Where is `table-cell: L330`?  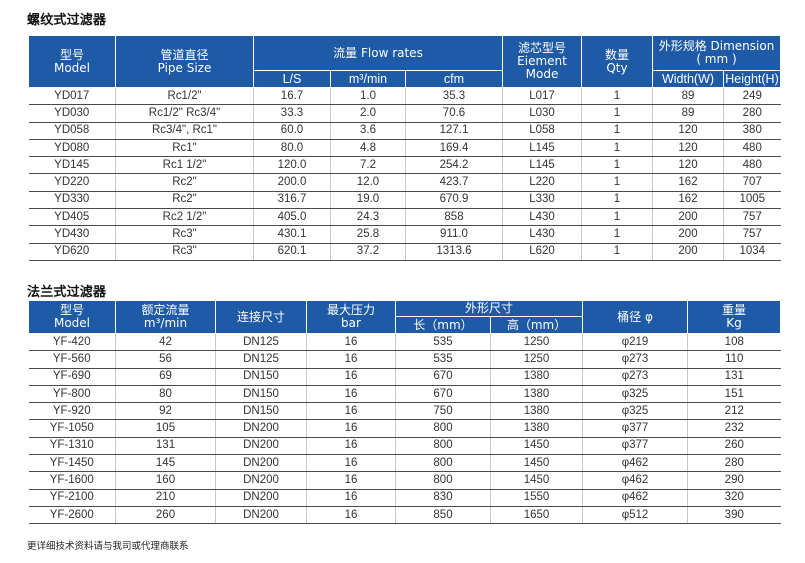
table-cell: L330 is located at coordinates (542, 200).